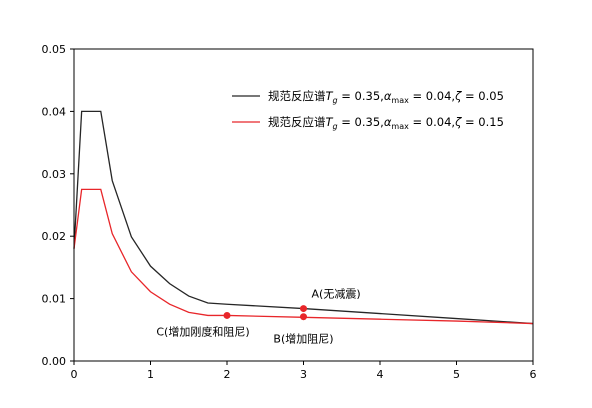 The width and height of the screenshot is (592, 408). What do you see at coordinates (202, 331) in the screenshot?
I see `point-label-3: C(增加刚度和阻尼)` at bounding box center [202, 331].